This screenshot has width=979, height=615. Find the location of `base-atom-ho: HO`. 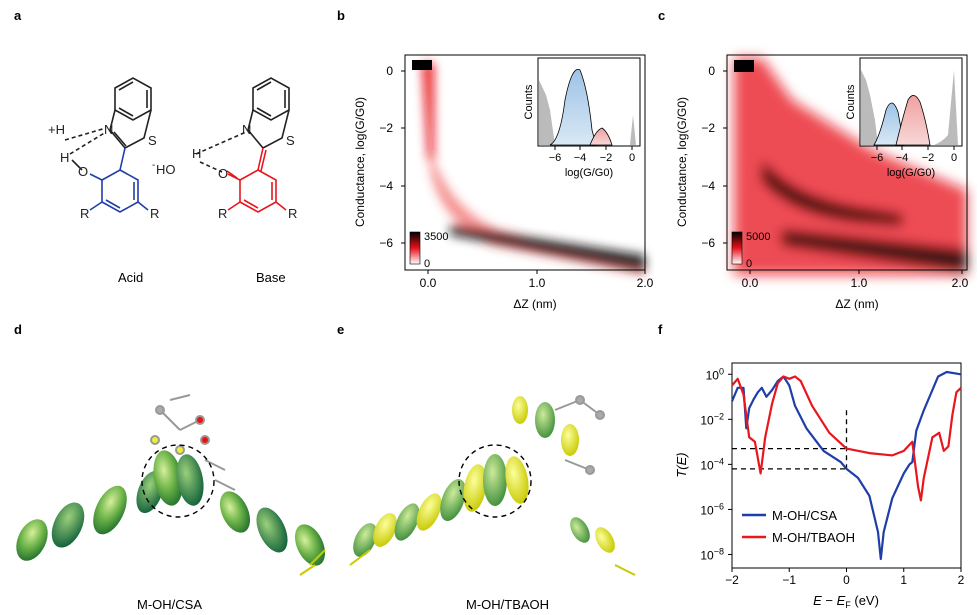

base-atom-ho: HO is located at coordinates (166, 169).